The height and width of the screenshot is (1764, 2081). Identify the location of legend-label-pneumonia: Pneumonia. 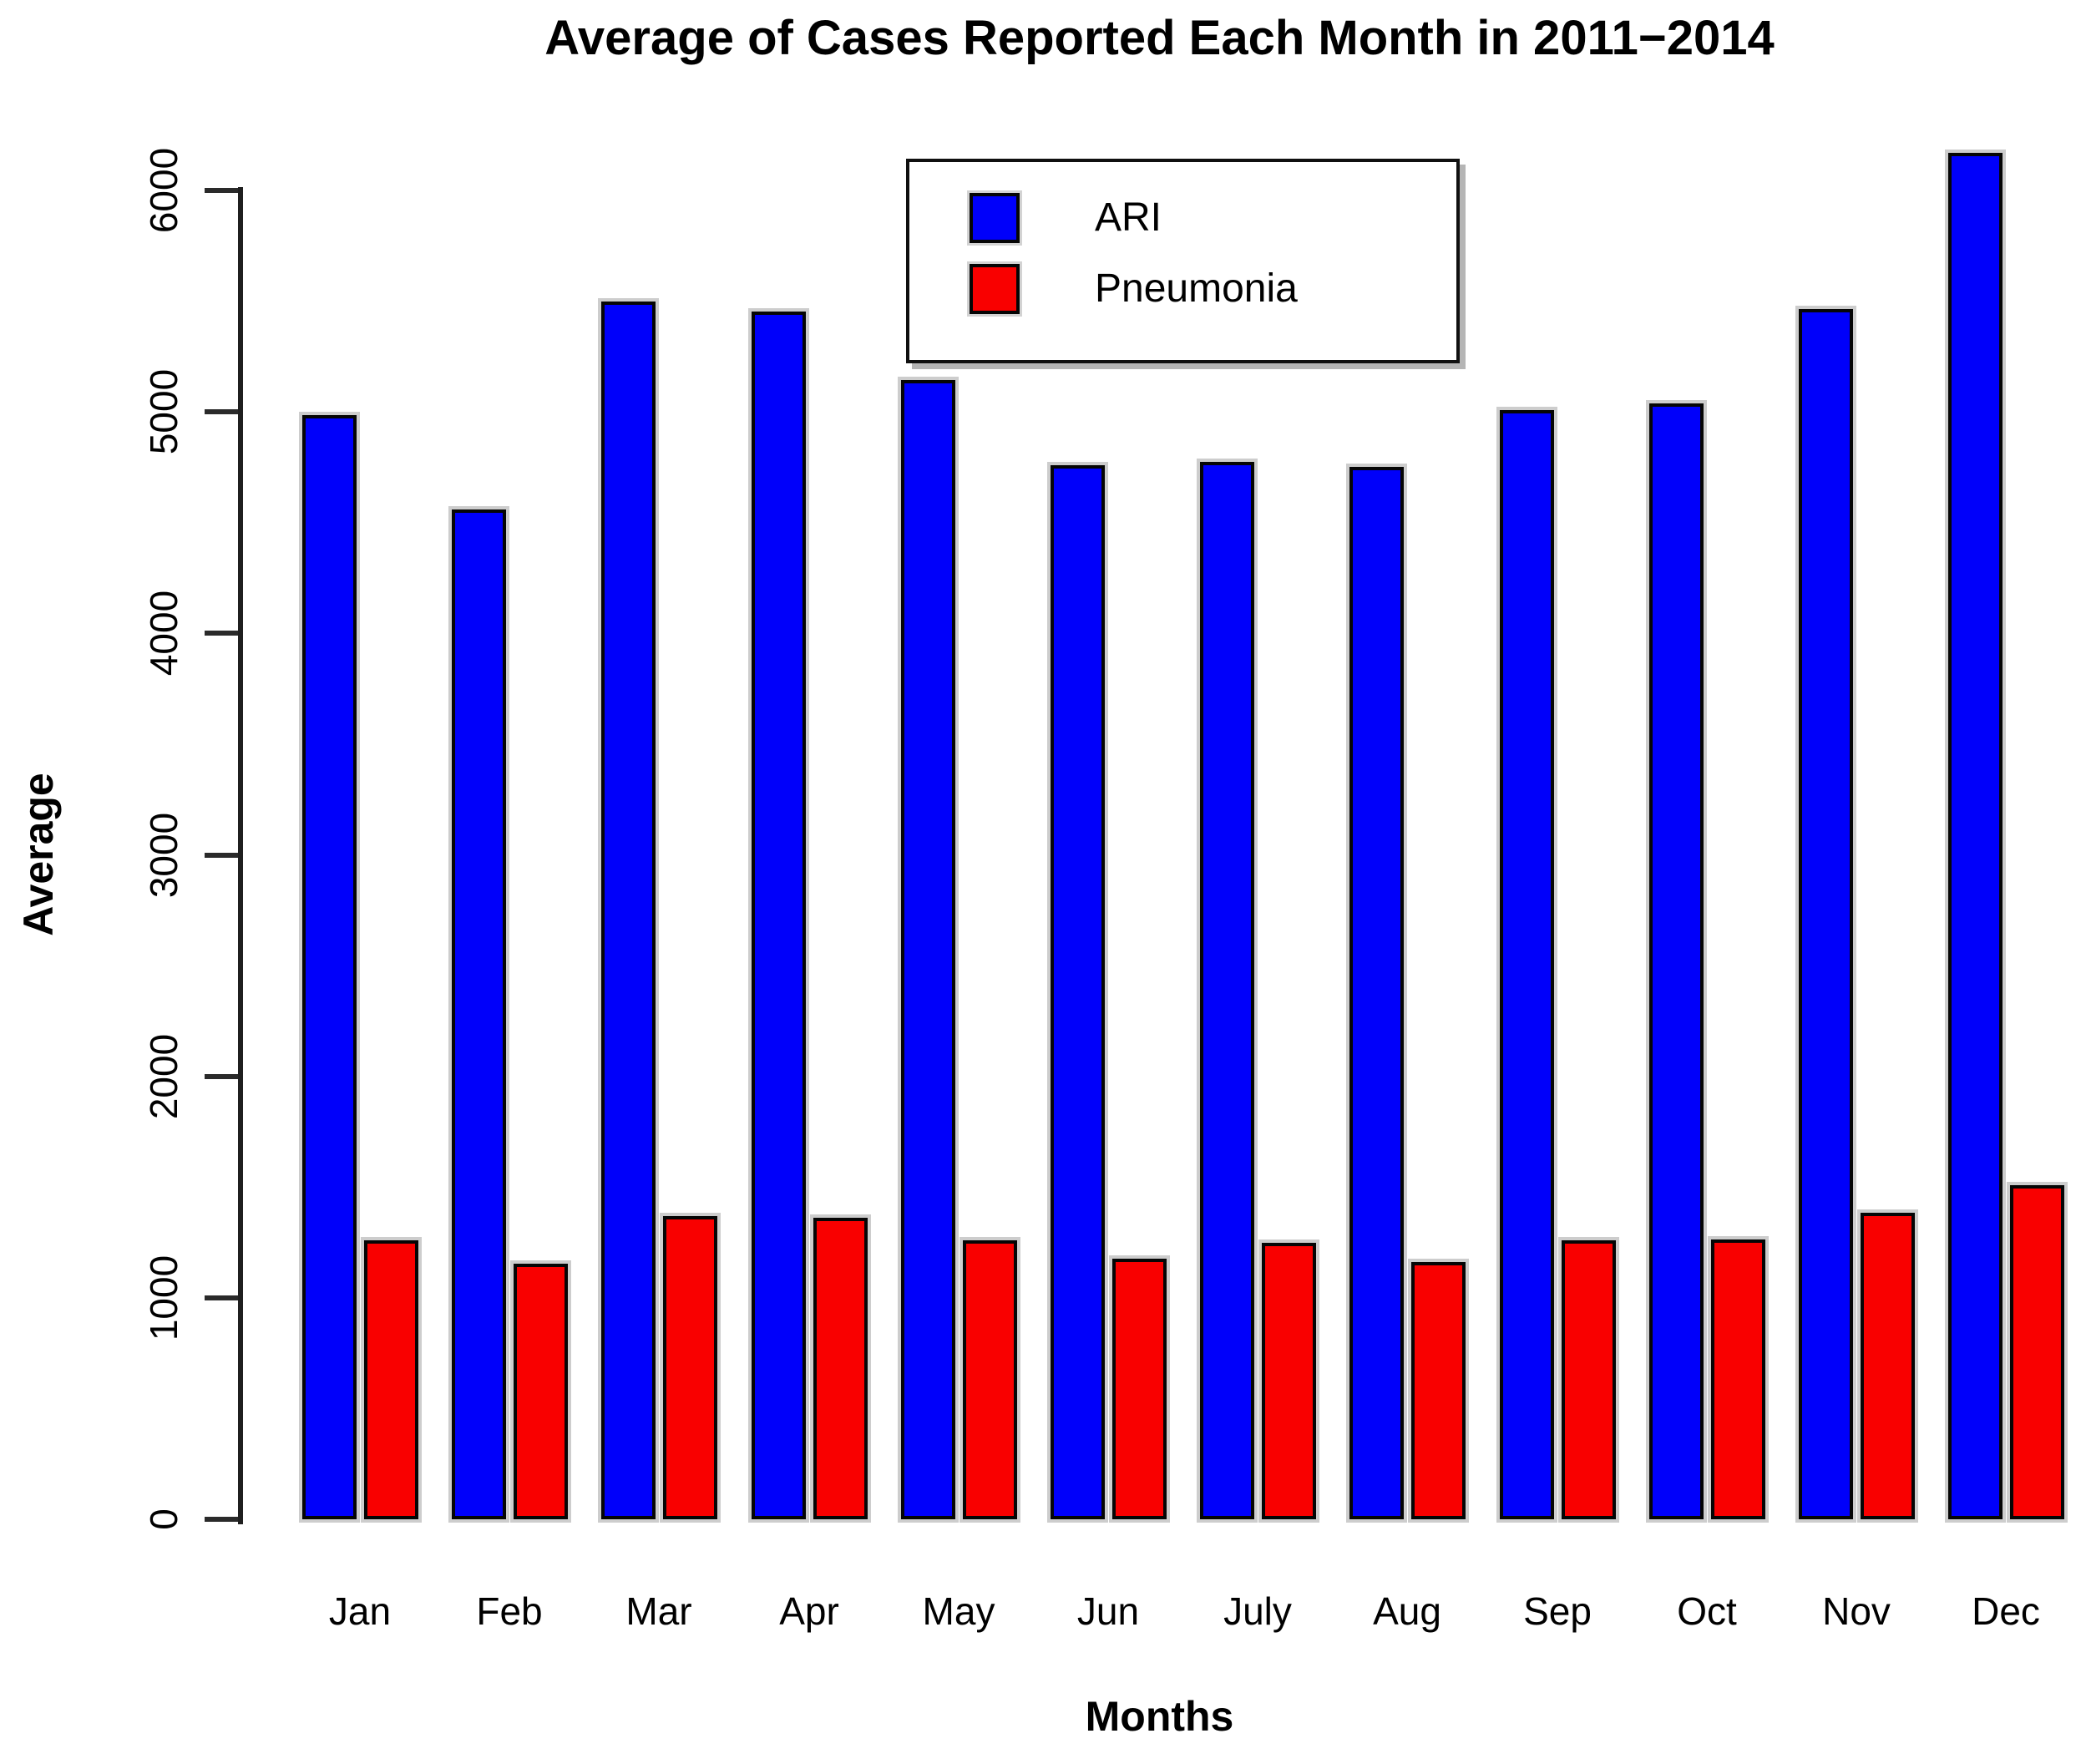
(1196, 288).